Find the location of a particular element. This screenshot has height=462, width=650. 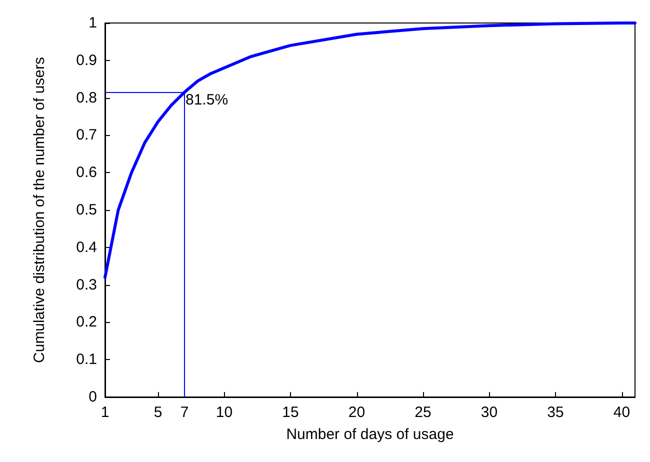

x-axis-title: Number of days of usage is located at coordinates (370, 434).